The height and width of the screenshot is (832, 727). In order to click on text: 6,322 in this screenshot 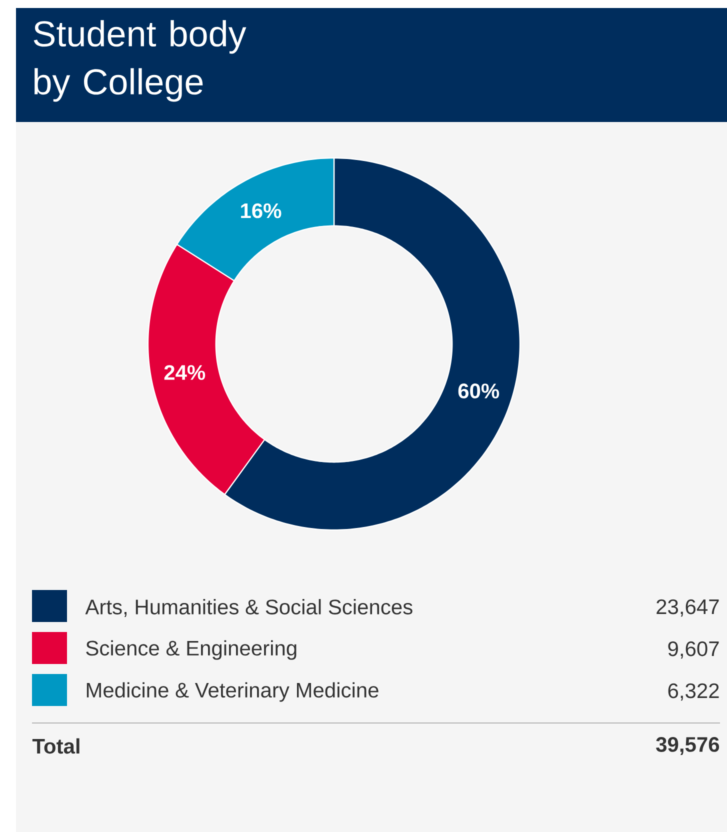, I will do `click(693, 692)`.